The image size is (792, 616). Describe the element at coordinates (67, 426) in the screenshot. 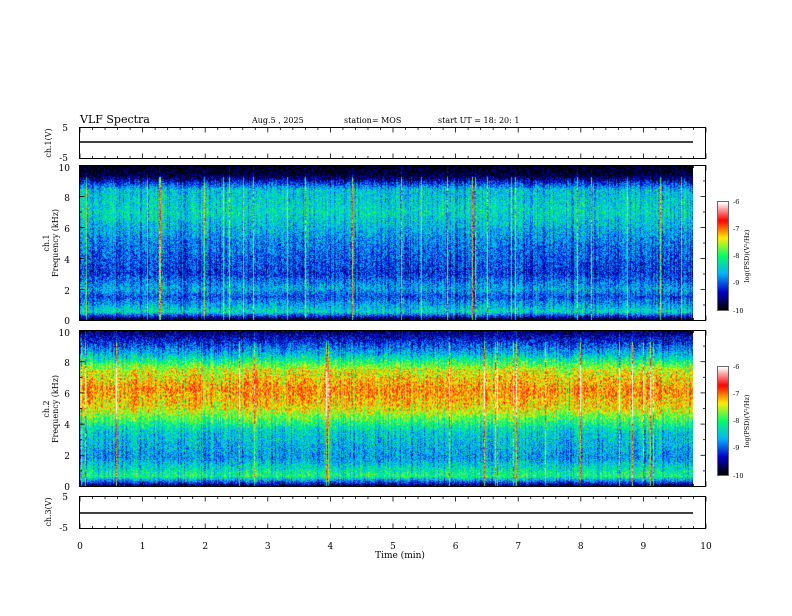

I see `ch2-ytick-4: 4` at that location.